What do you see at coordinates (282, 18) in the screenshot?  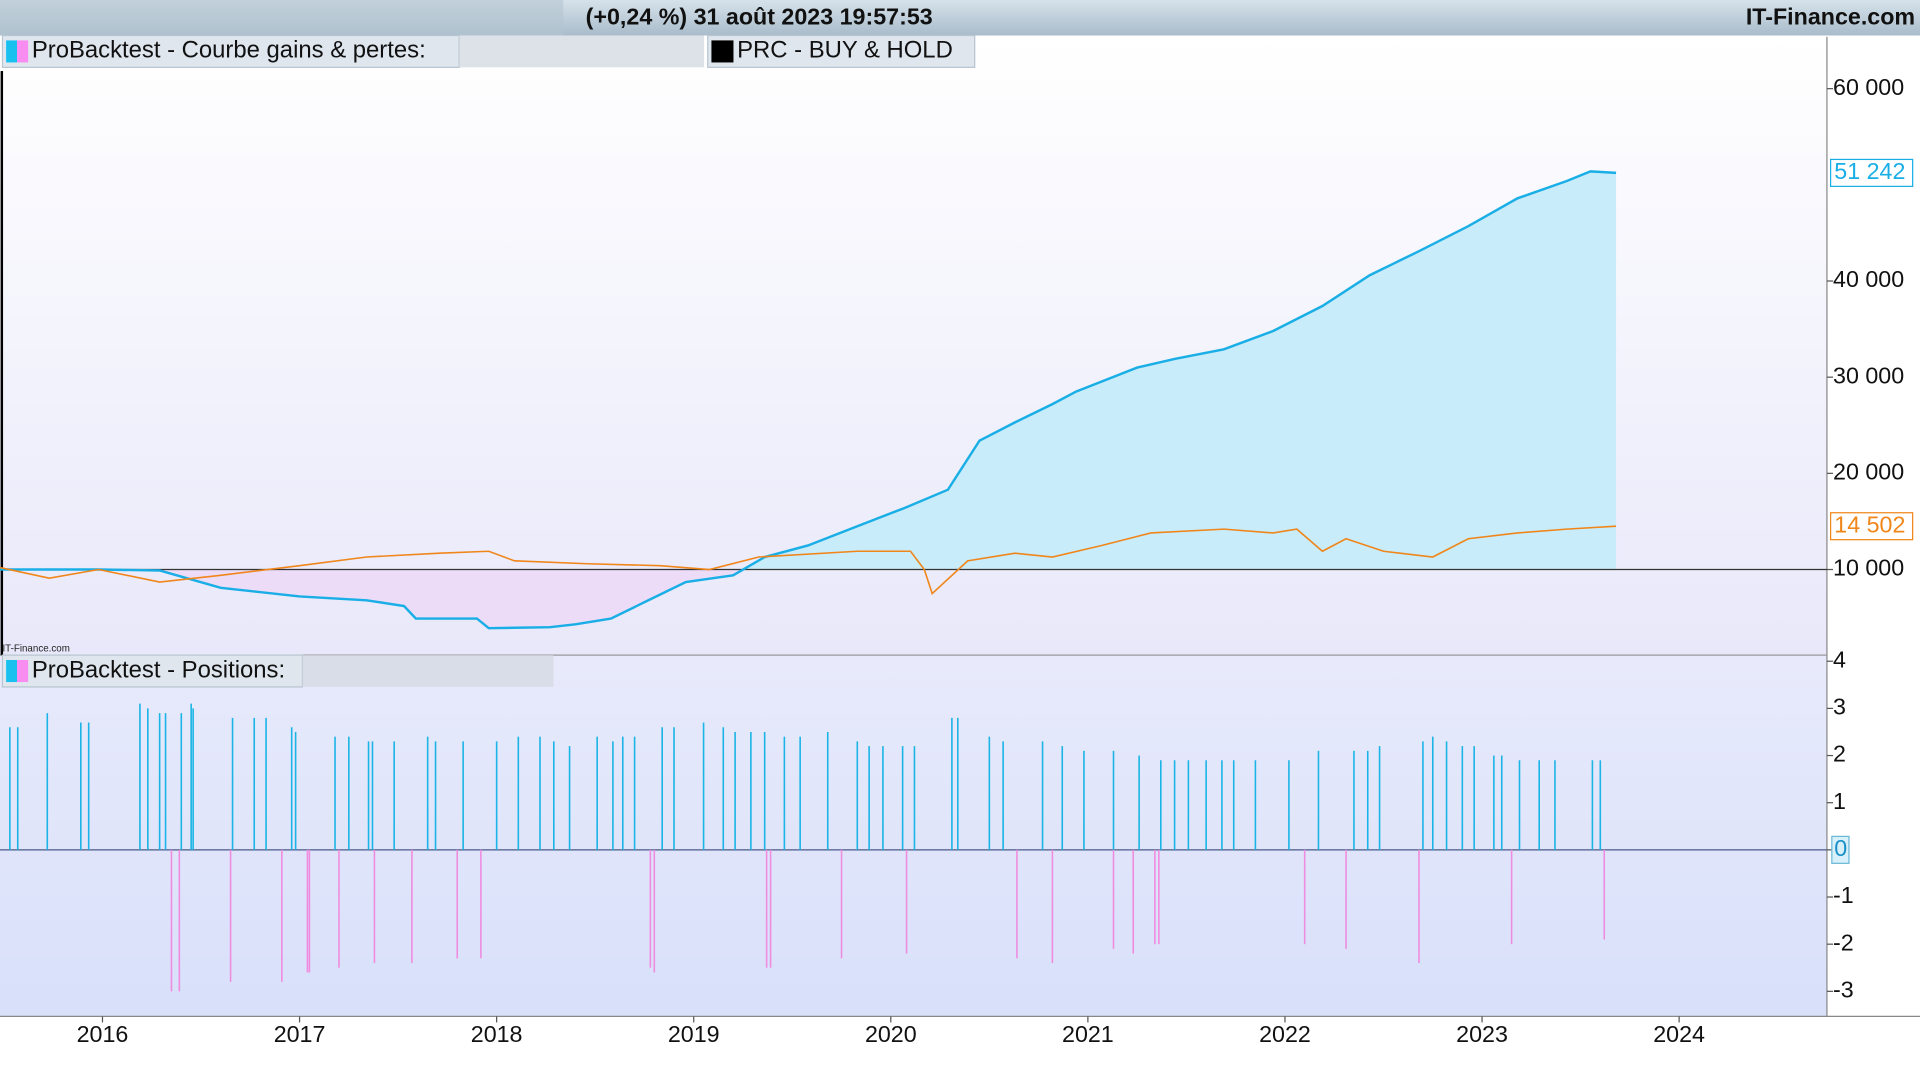 I see `blurred-header` at bounding box center [282, 18].